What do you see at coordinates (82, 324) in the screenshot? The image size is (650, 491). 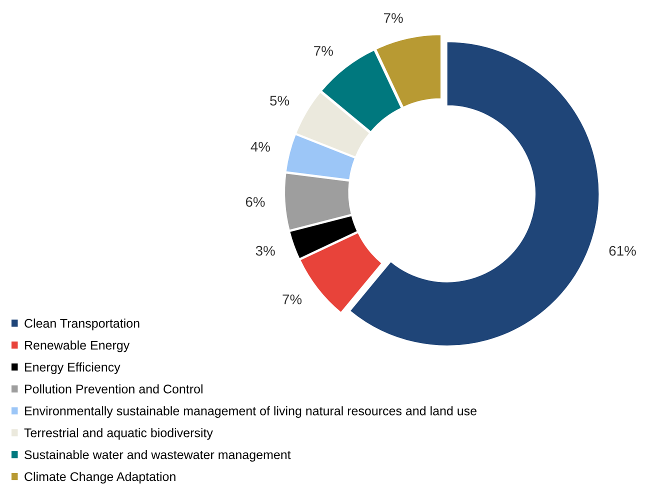 I see `legend-label: Clean Transportation` at bounding box center [82, 324].